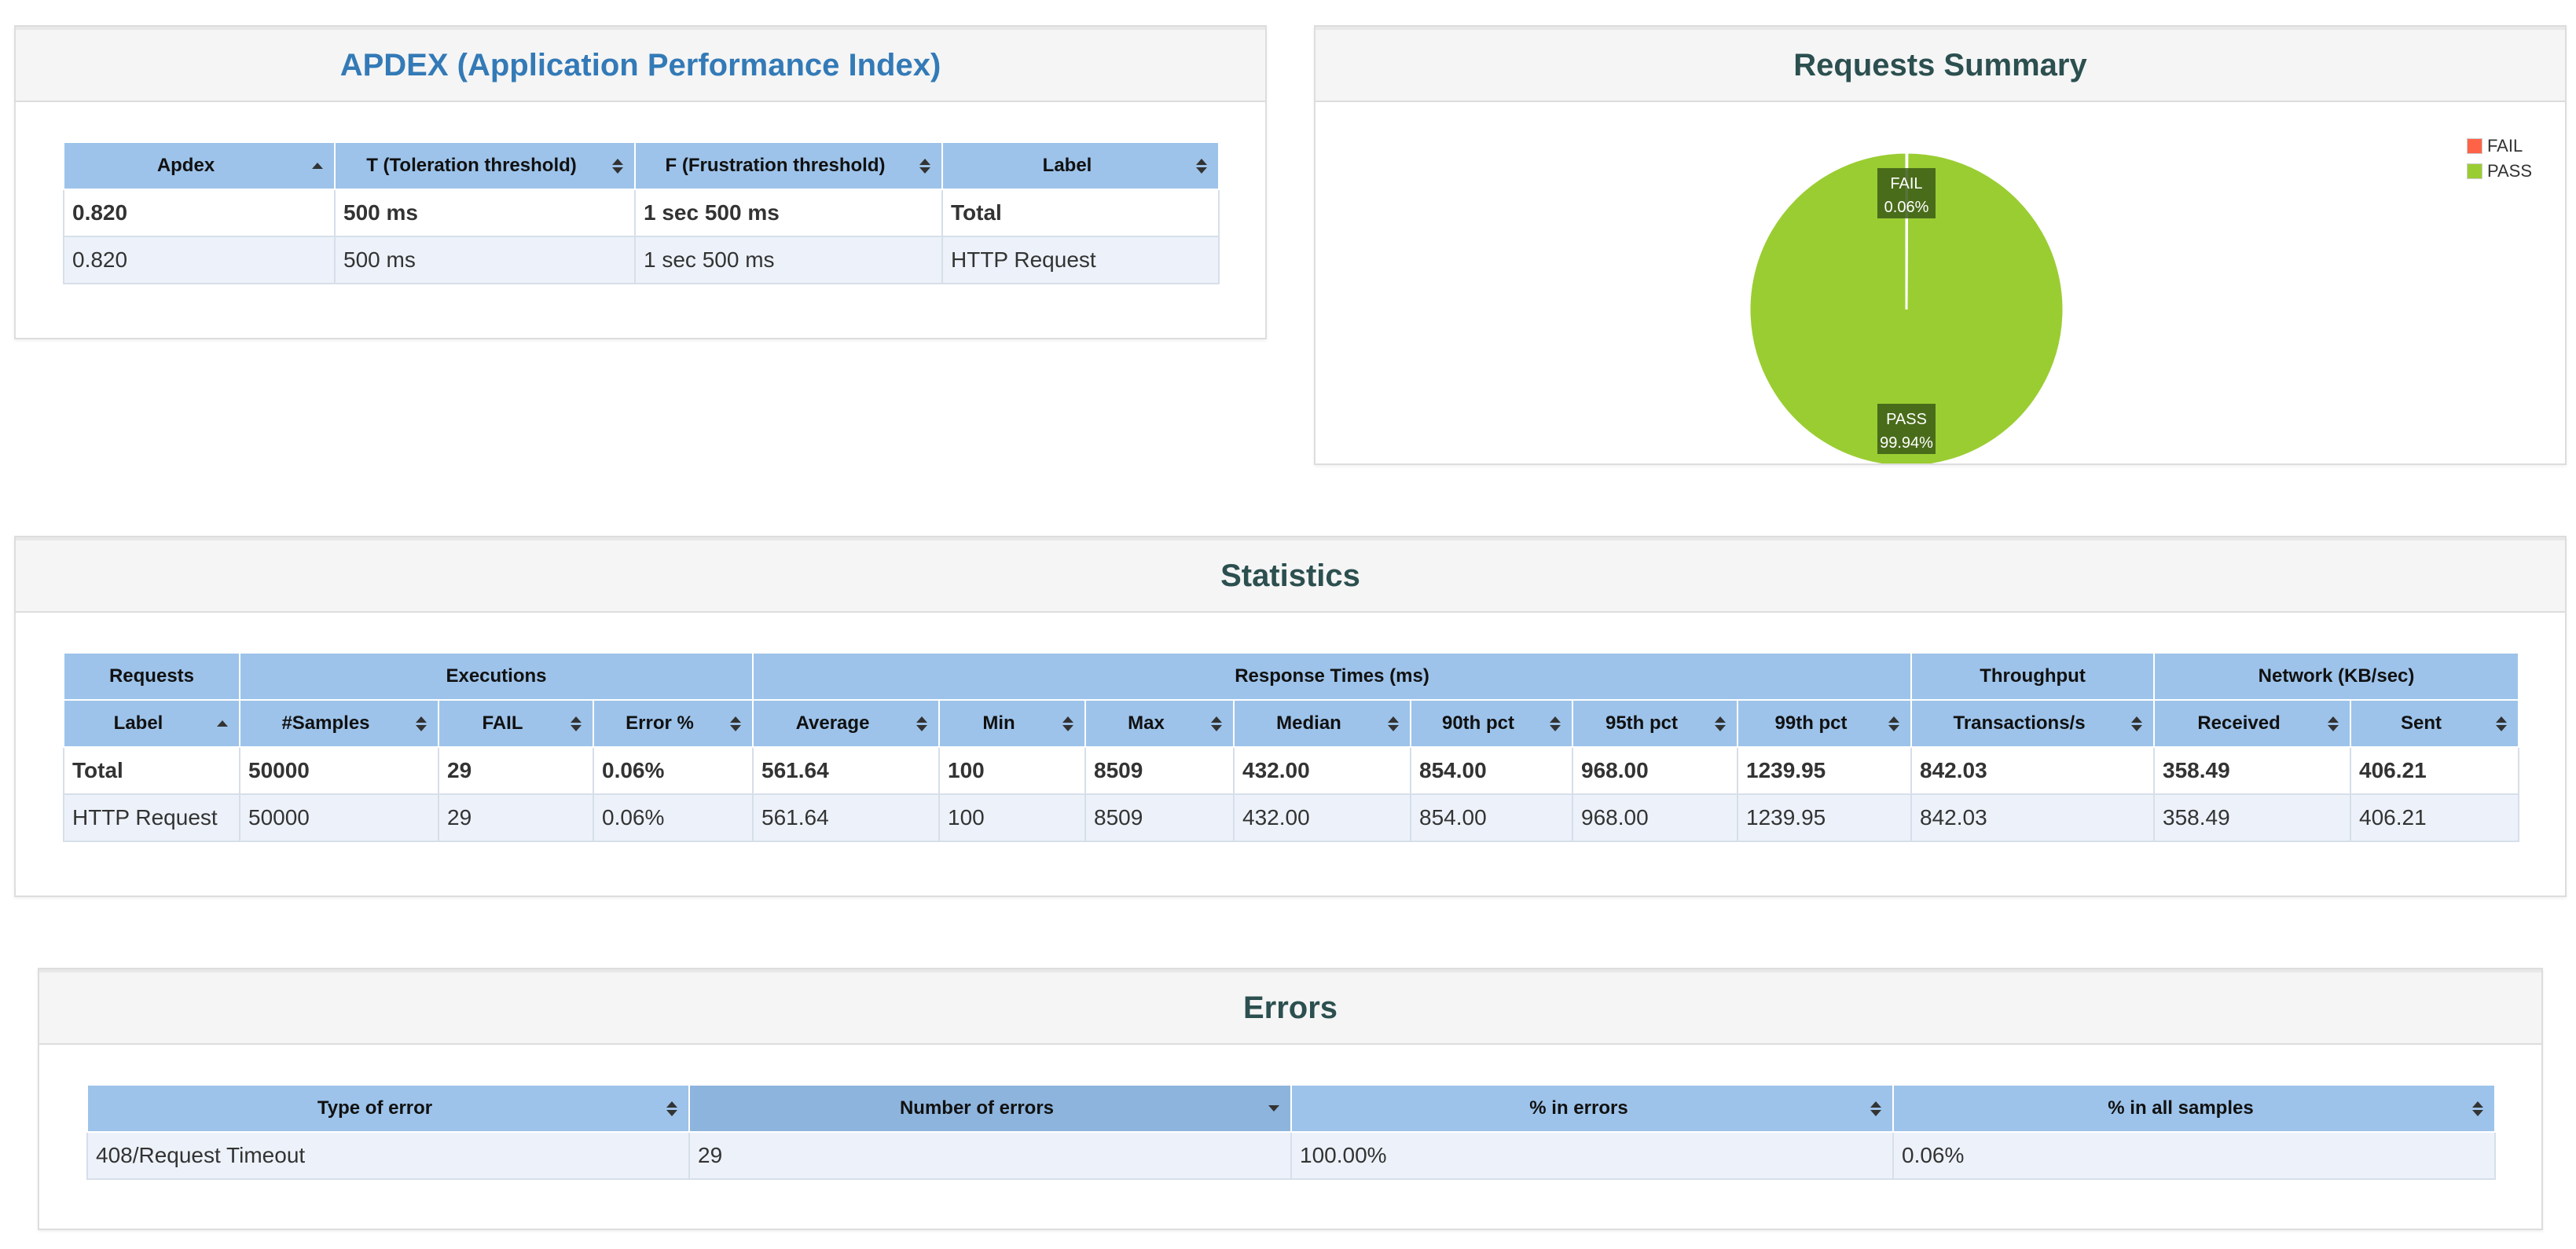 The height and width of the screenshot is (1249, 2576). I want to click on stats-col-0: Label, so click(151, 723).